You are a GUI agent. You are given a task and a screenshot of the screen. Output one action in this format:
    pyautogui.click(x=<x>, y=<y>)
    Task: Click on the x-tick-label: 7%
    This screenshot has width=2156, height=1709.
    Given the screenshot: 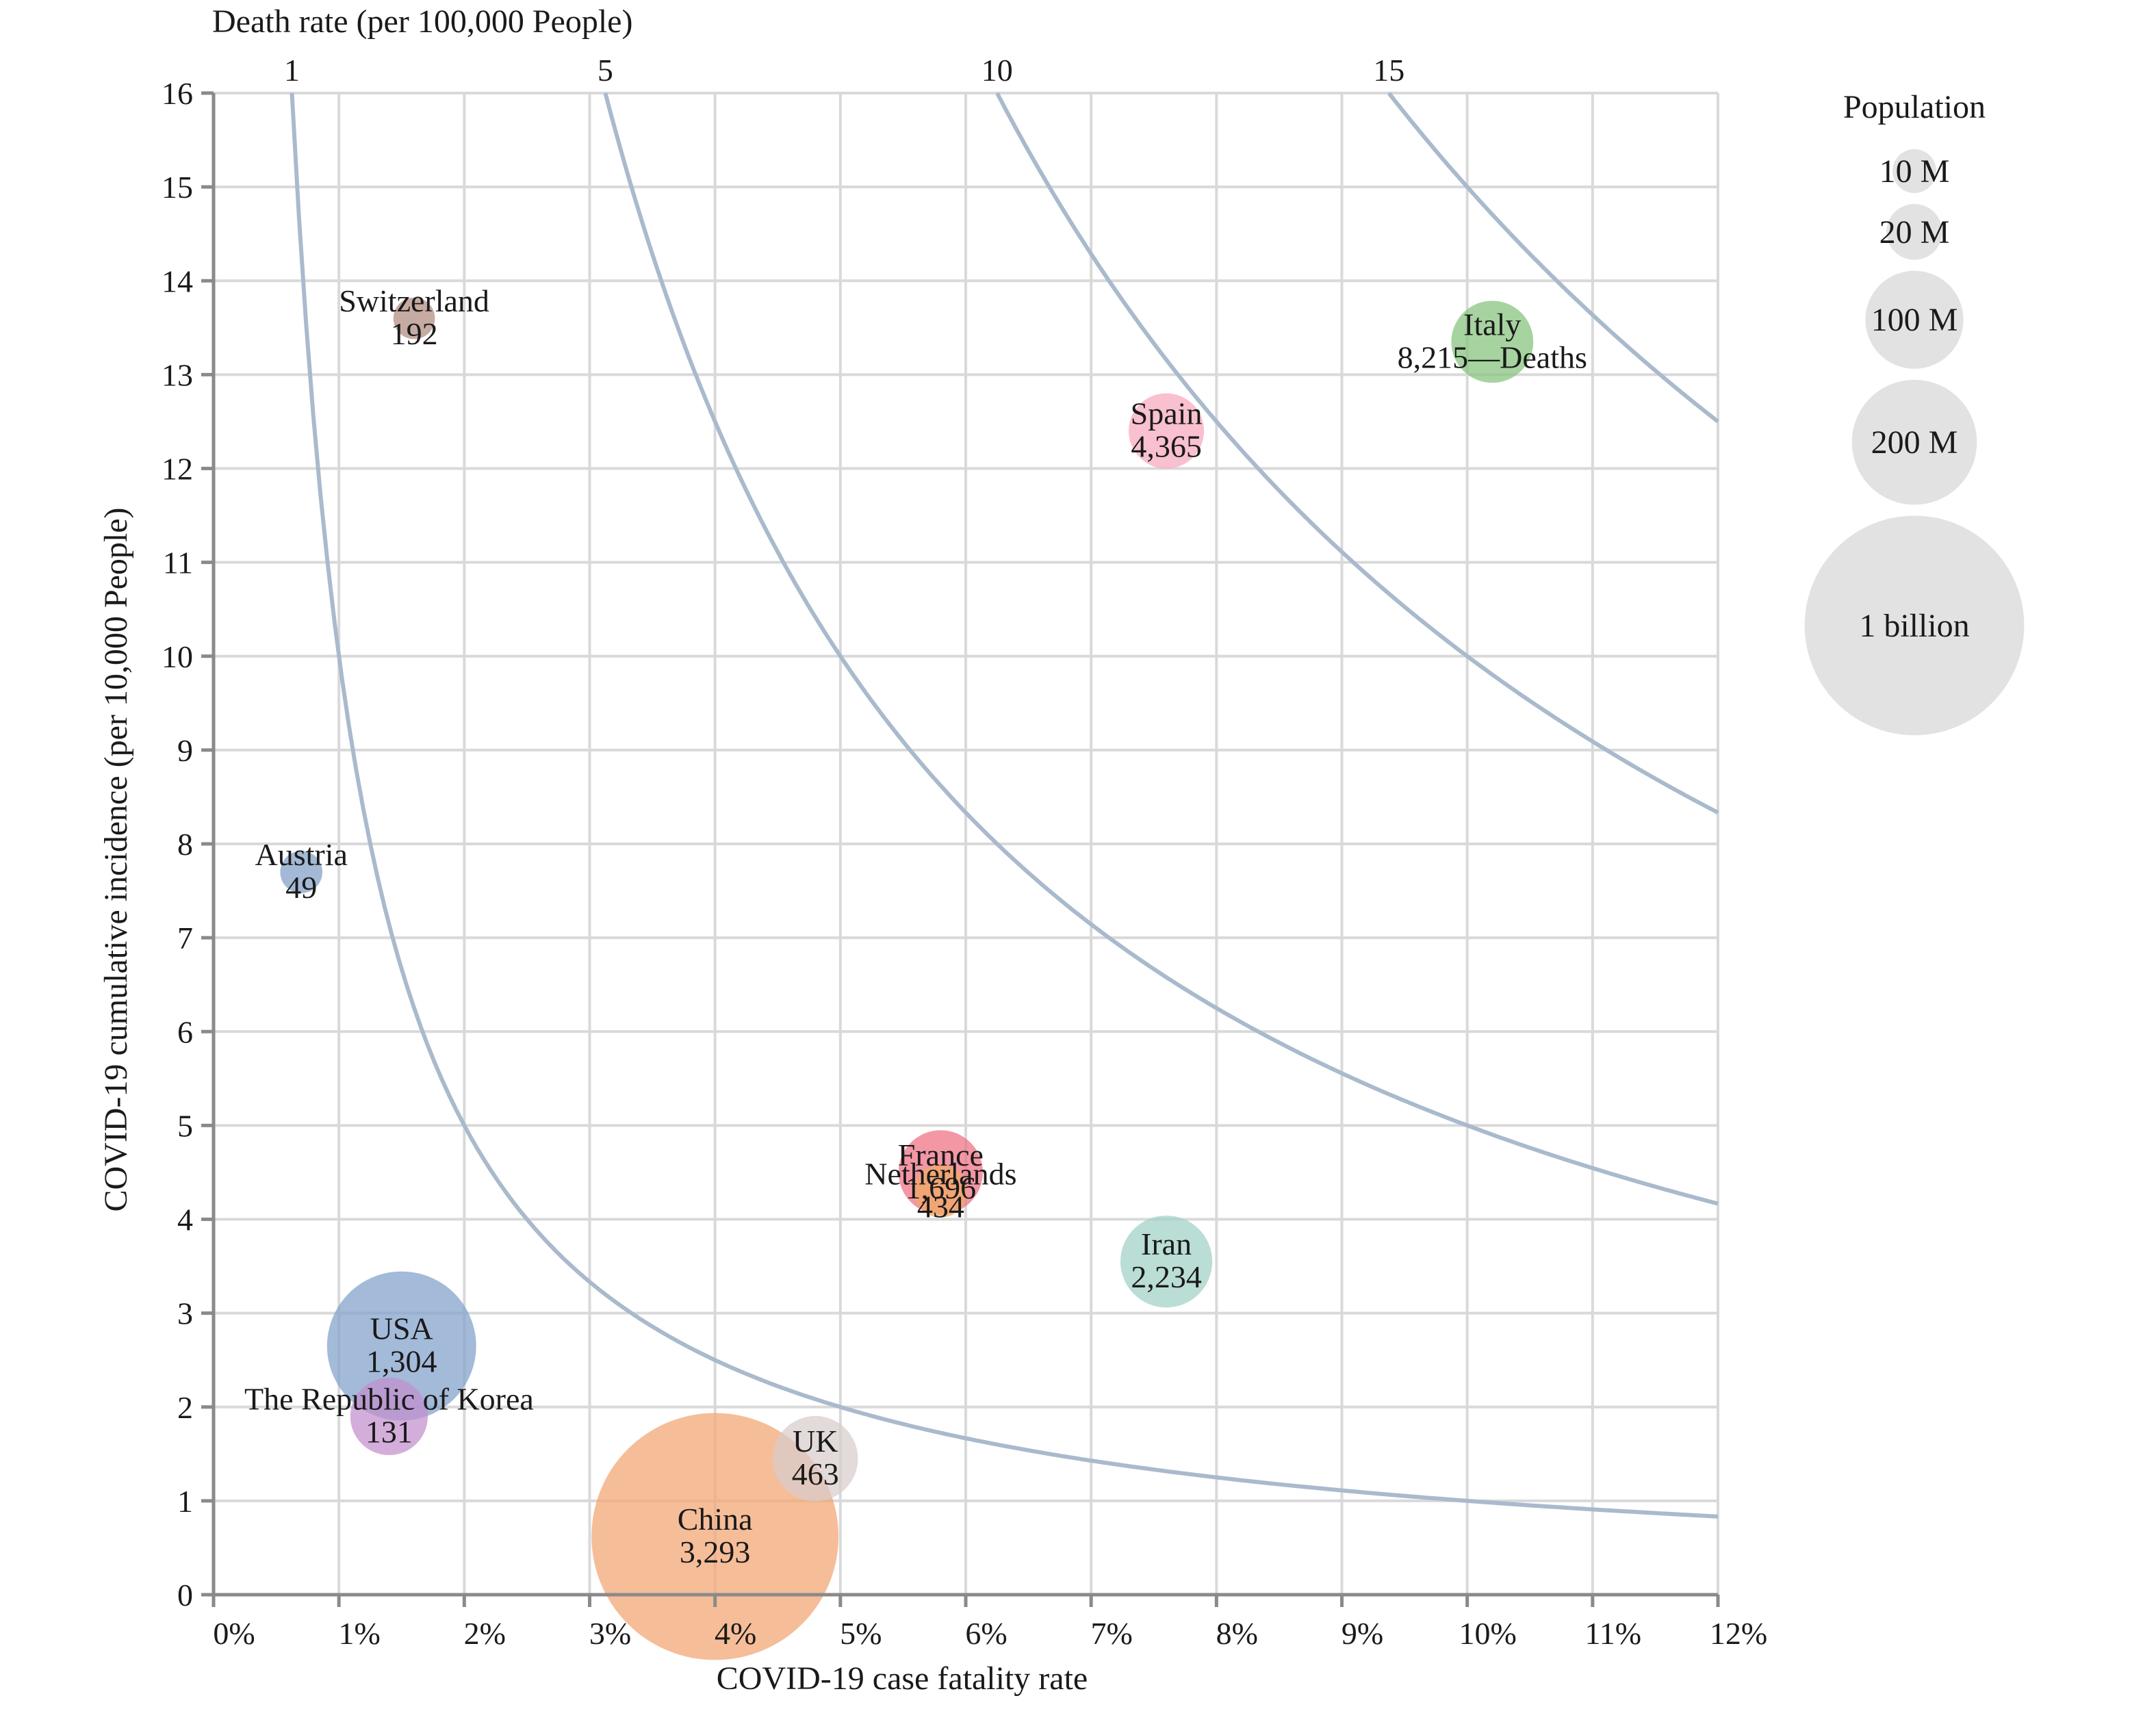 What is the action you would take?
    pyautogui.click(x=1112, y=1633)
    